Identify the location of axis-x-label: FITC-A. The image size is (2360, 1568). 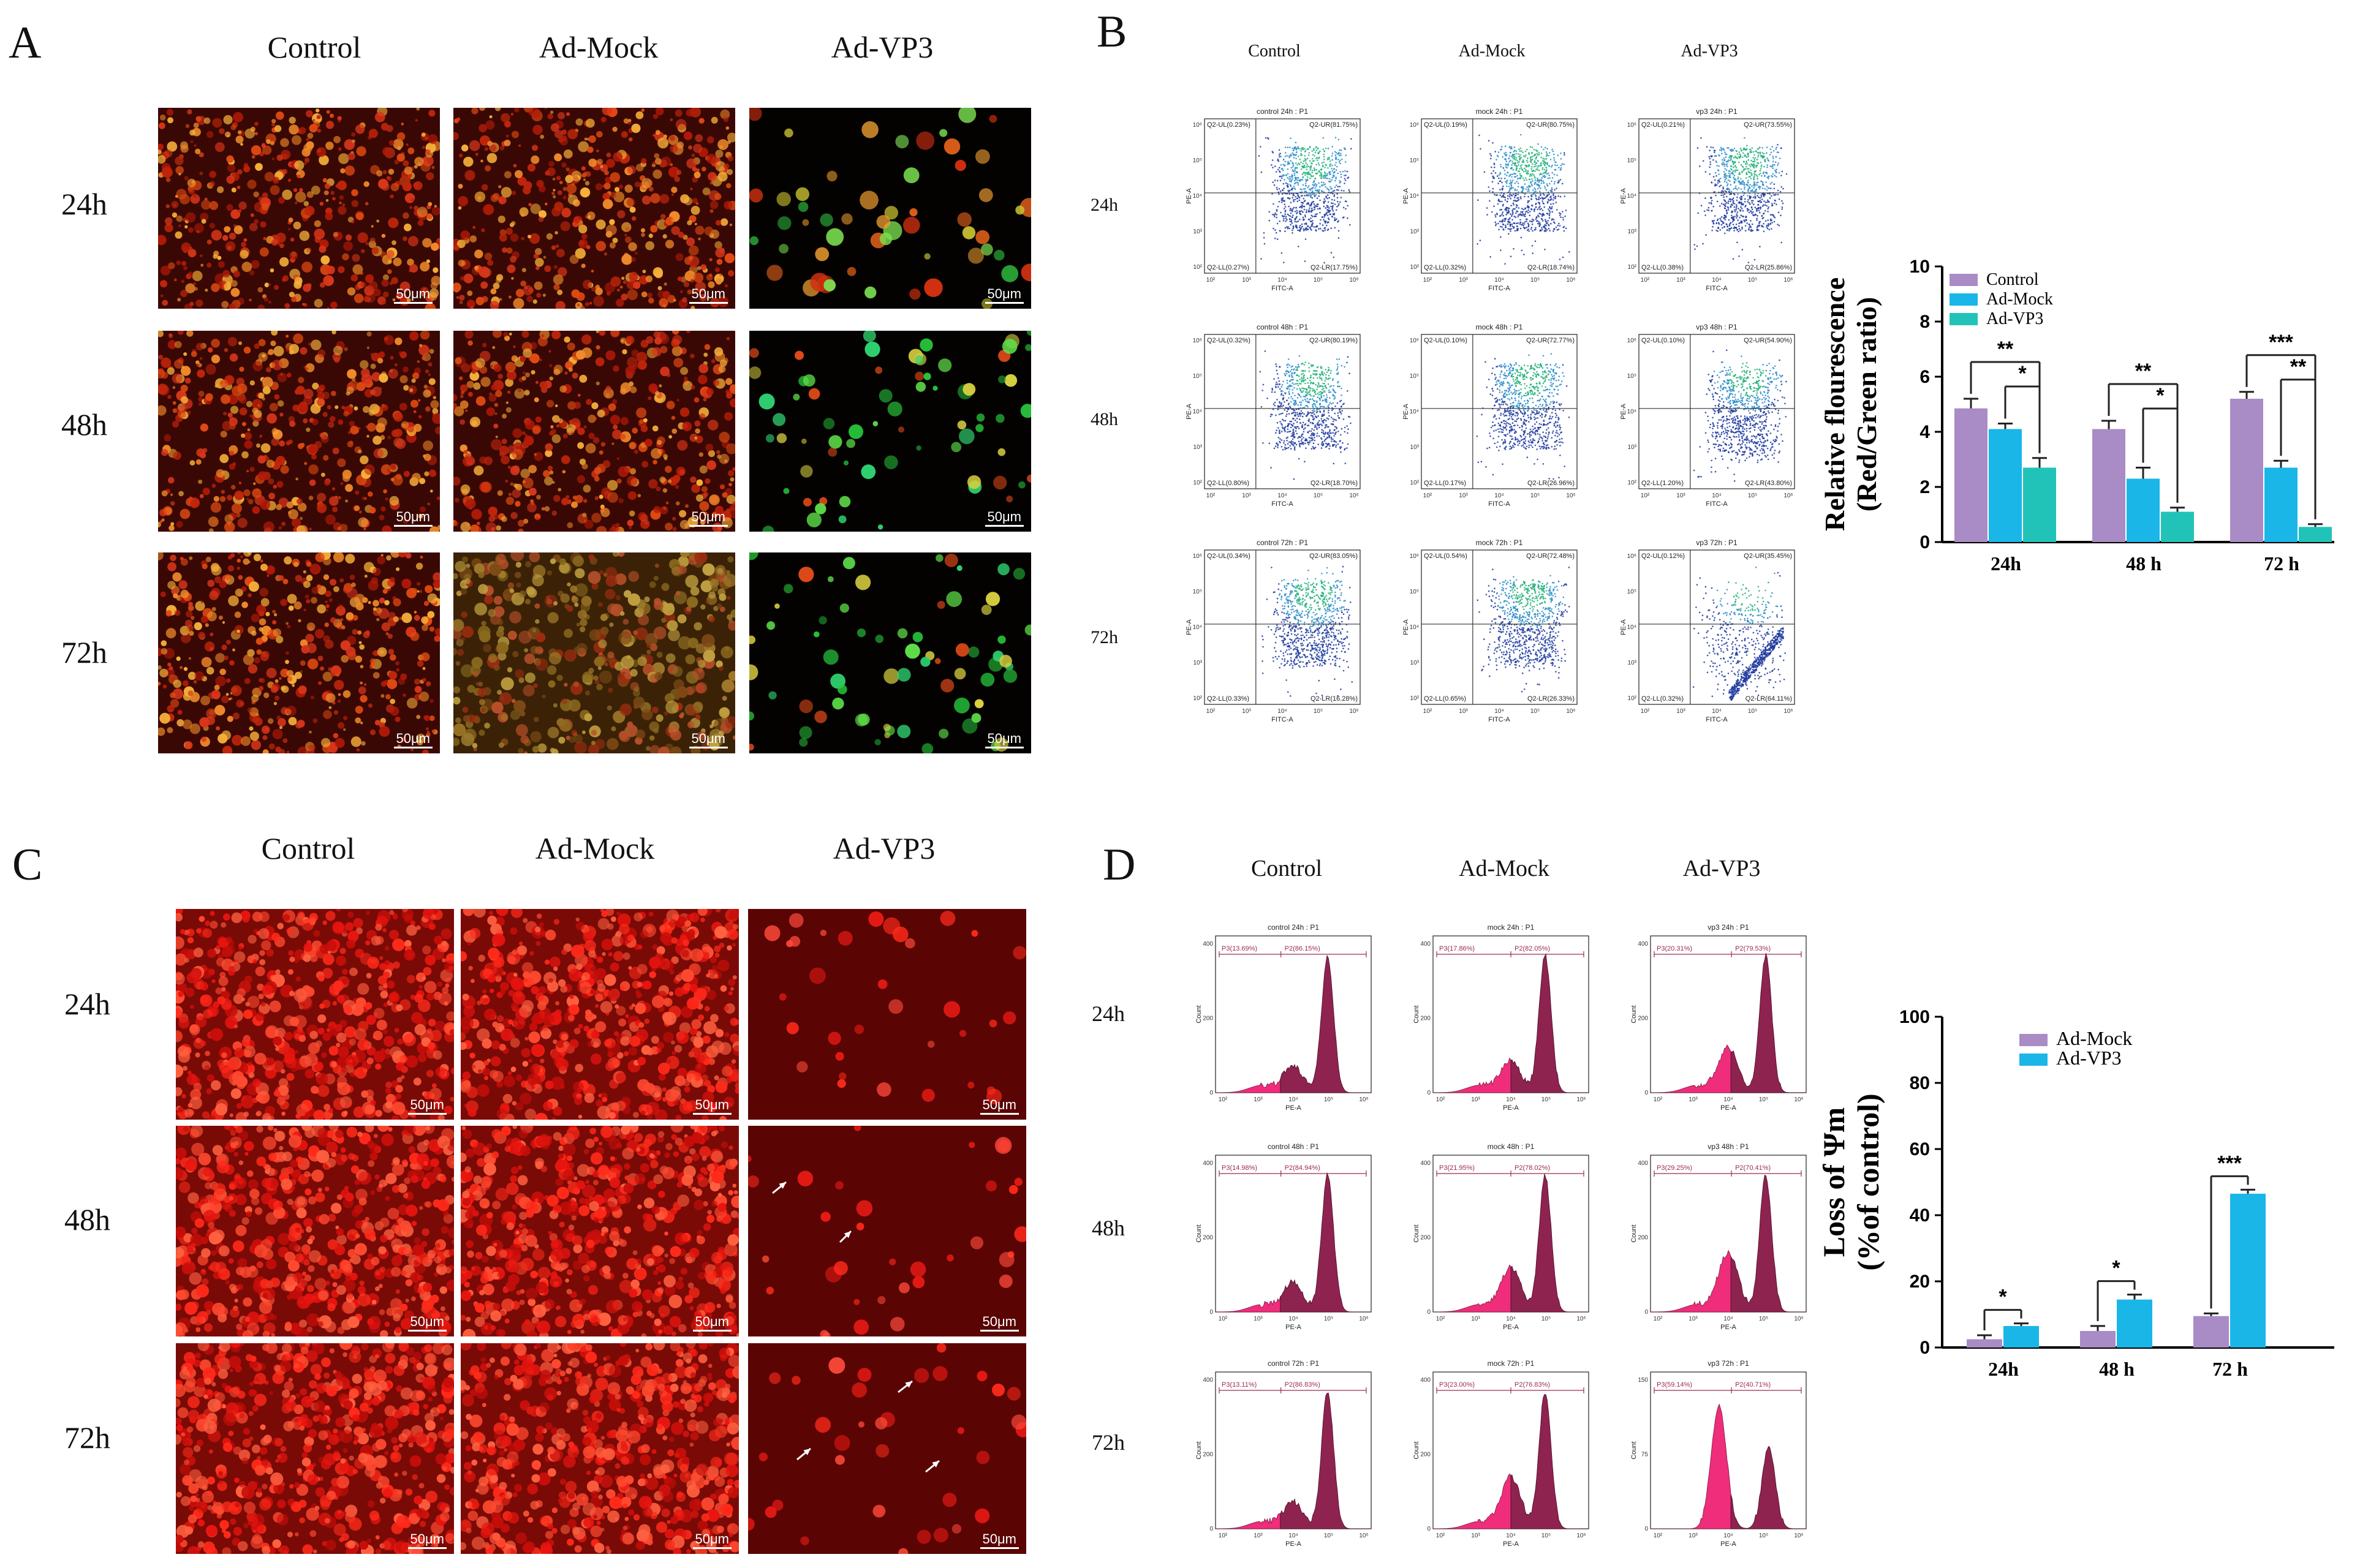
(1717, 504).